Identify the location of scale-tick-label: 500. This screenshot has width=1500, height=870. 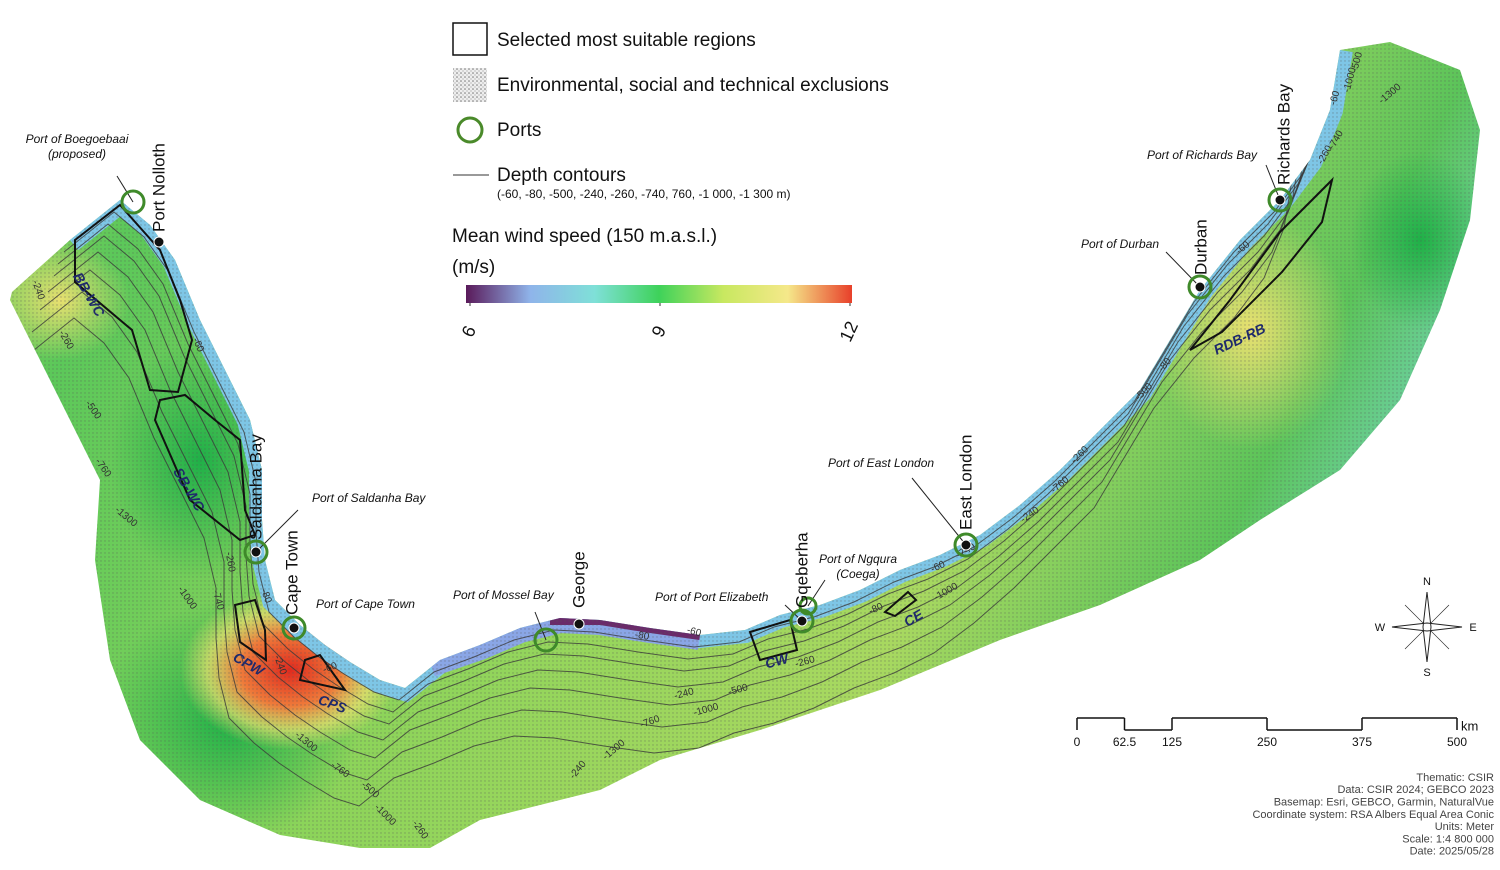
(1457, 742).